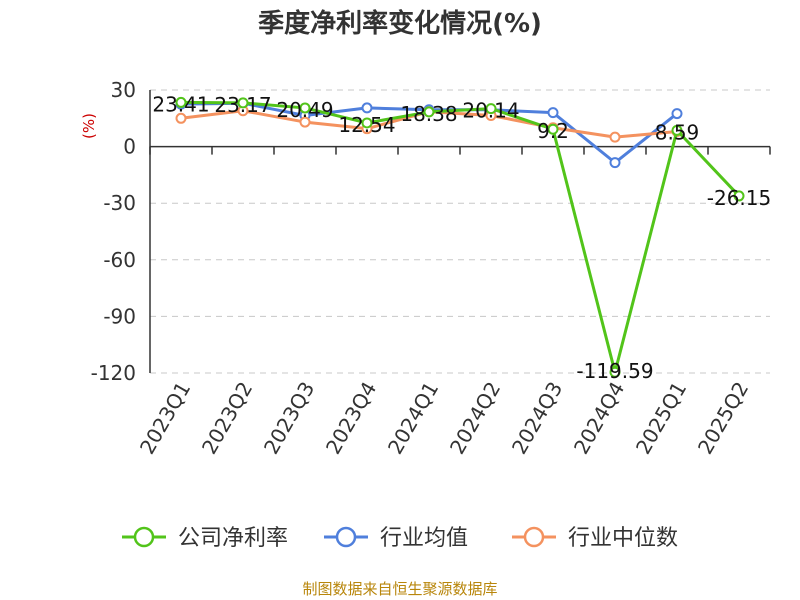 The width and height of the screenshot is (800, 600). What do you see at coordinates (599, 418) in the screenshot?
I see `x-tick-label: 2024Q4` at bounding box center [599, 418].